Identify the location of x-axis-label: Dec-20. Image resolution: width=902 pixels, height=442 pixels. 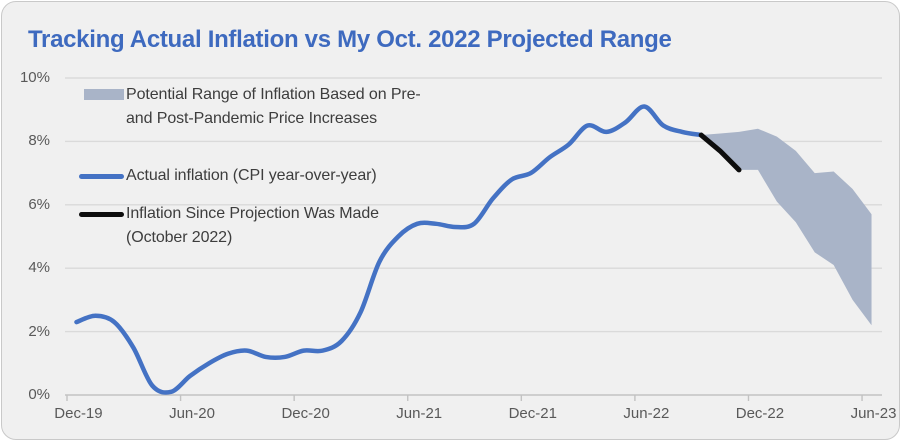
(305, 413).